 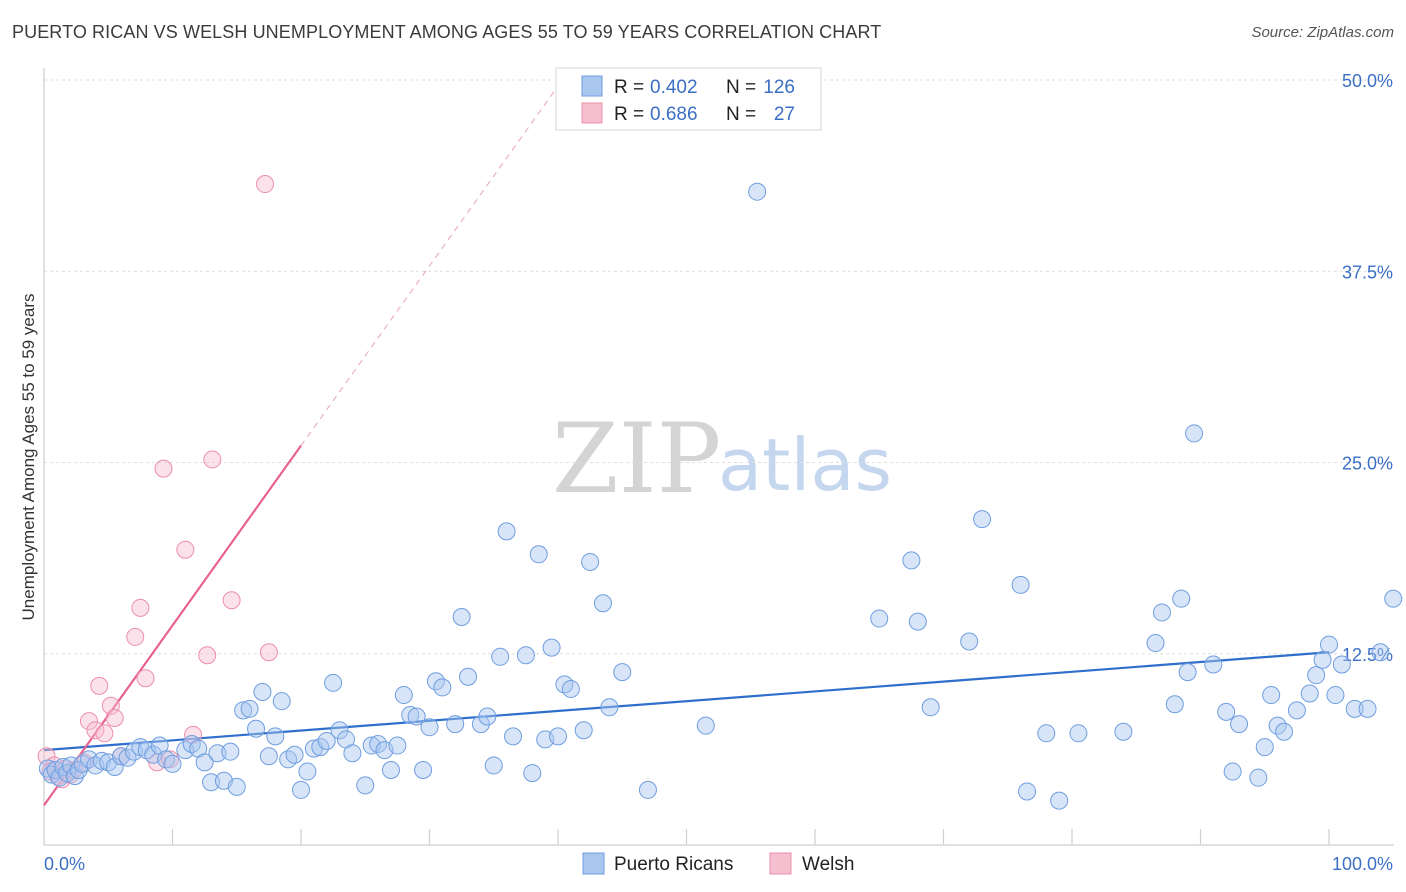 What do you see at coordinates (674, 114) in the screenshot?
I see `legend-r-value-2: 0.686` at bounding box center [674, 114].